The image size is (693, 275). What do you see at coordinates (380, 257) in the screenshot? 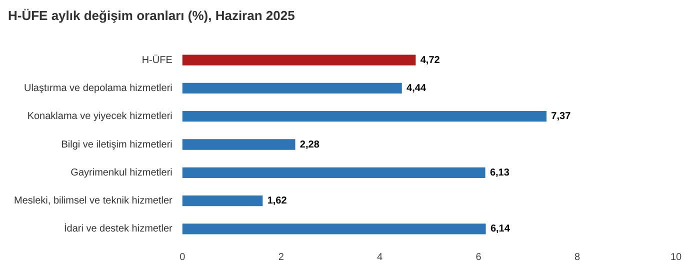
I see `x-tick-label: 4` at bounding box center [380, 257].